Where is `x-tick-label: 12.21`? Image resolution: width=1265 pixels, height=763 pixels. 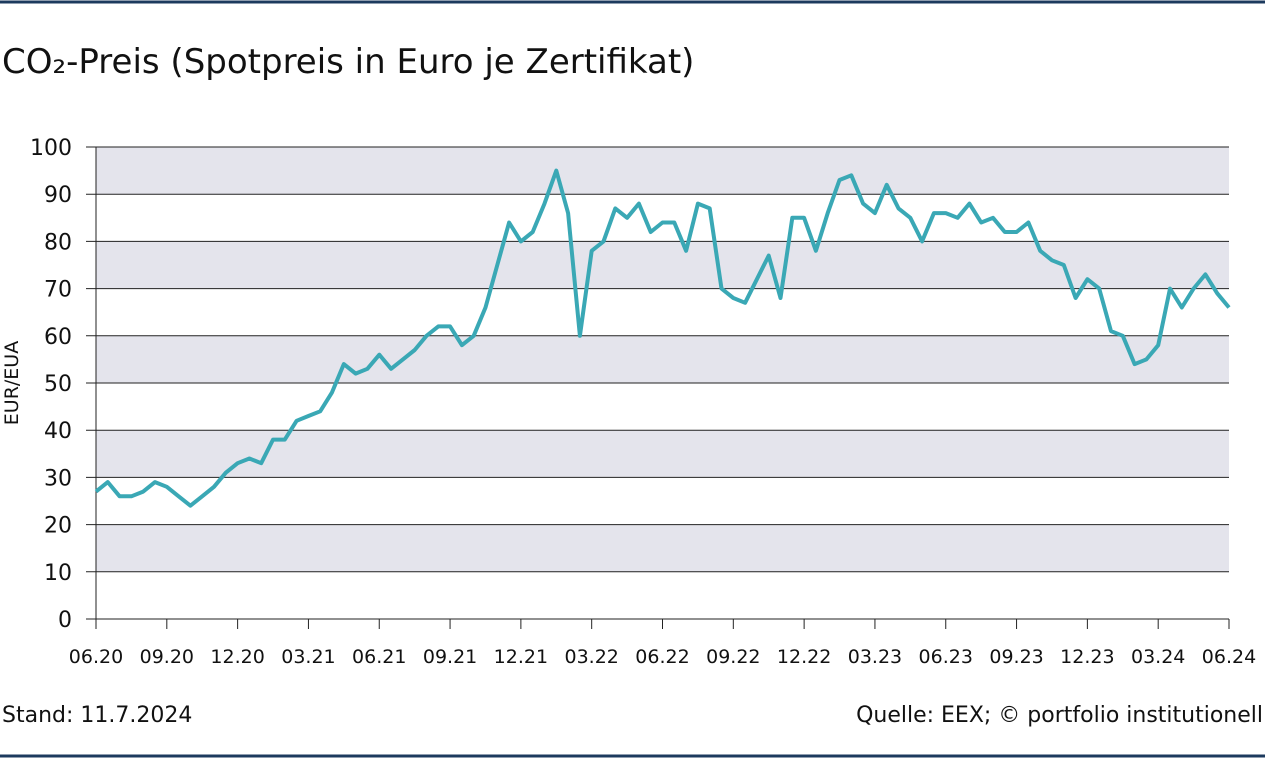 x-tick-label: 12.21 is located at coordinates (521, 657).